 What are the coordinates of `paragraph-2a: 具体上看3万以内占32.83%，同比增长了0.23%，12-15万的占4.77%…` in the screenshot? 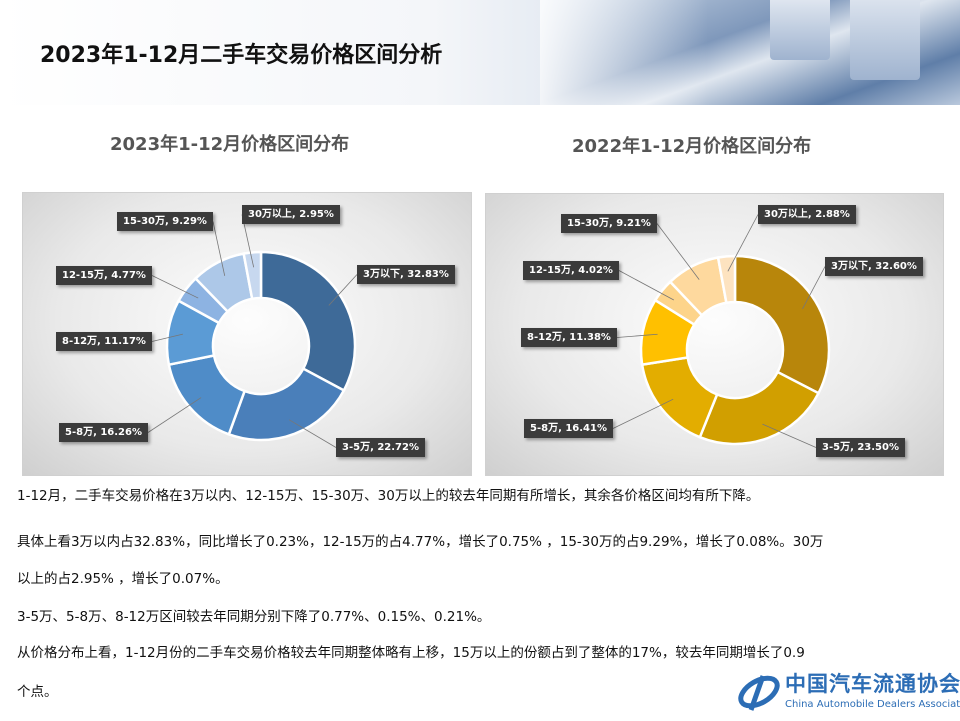 It's located at (420, 542).